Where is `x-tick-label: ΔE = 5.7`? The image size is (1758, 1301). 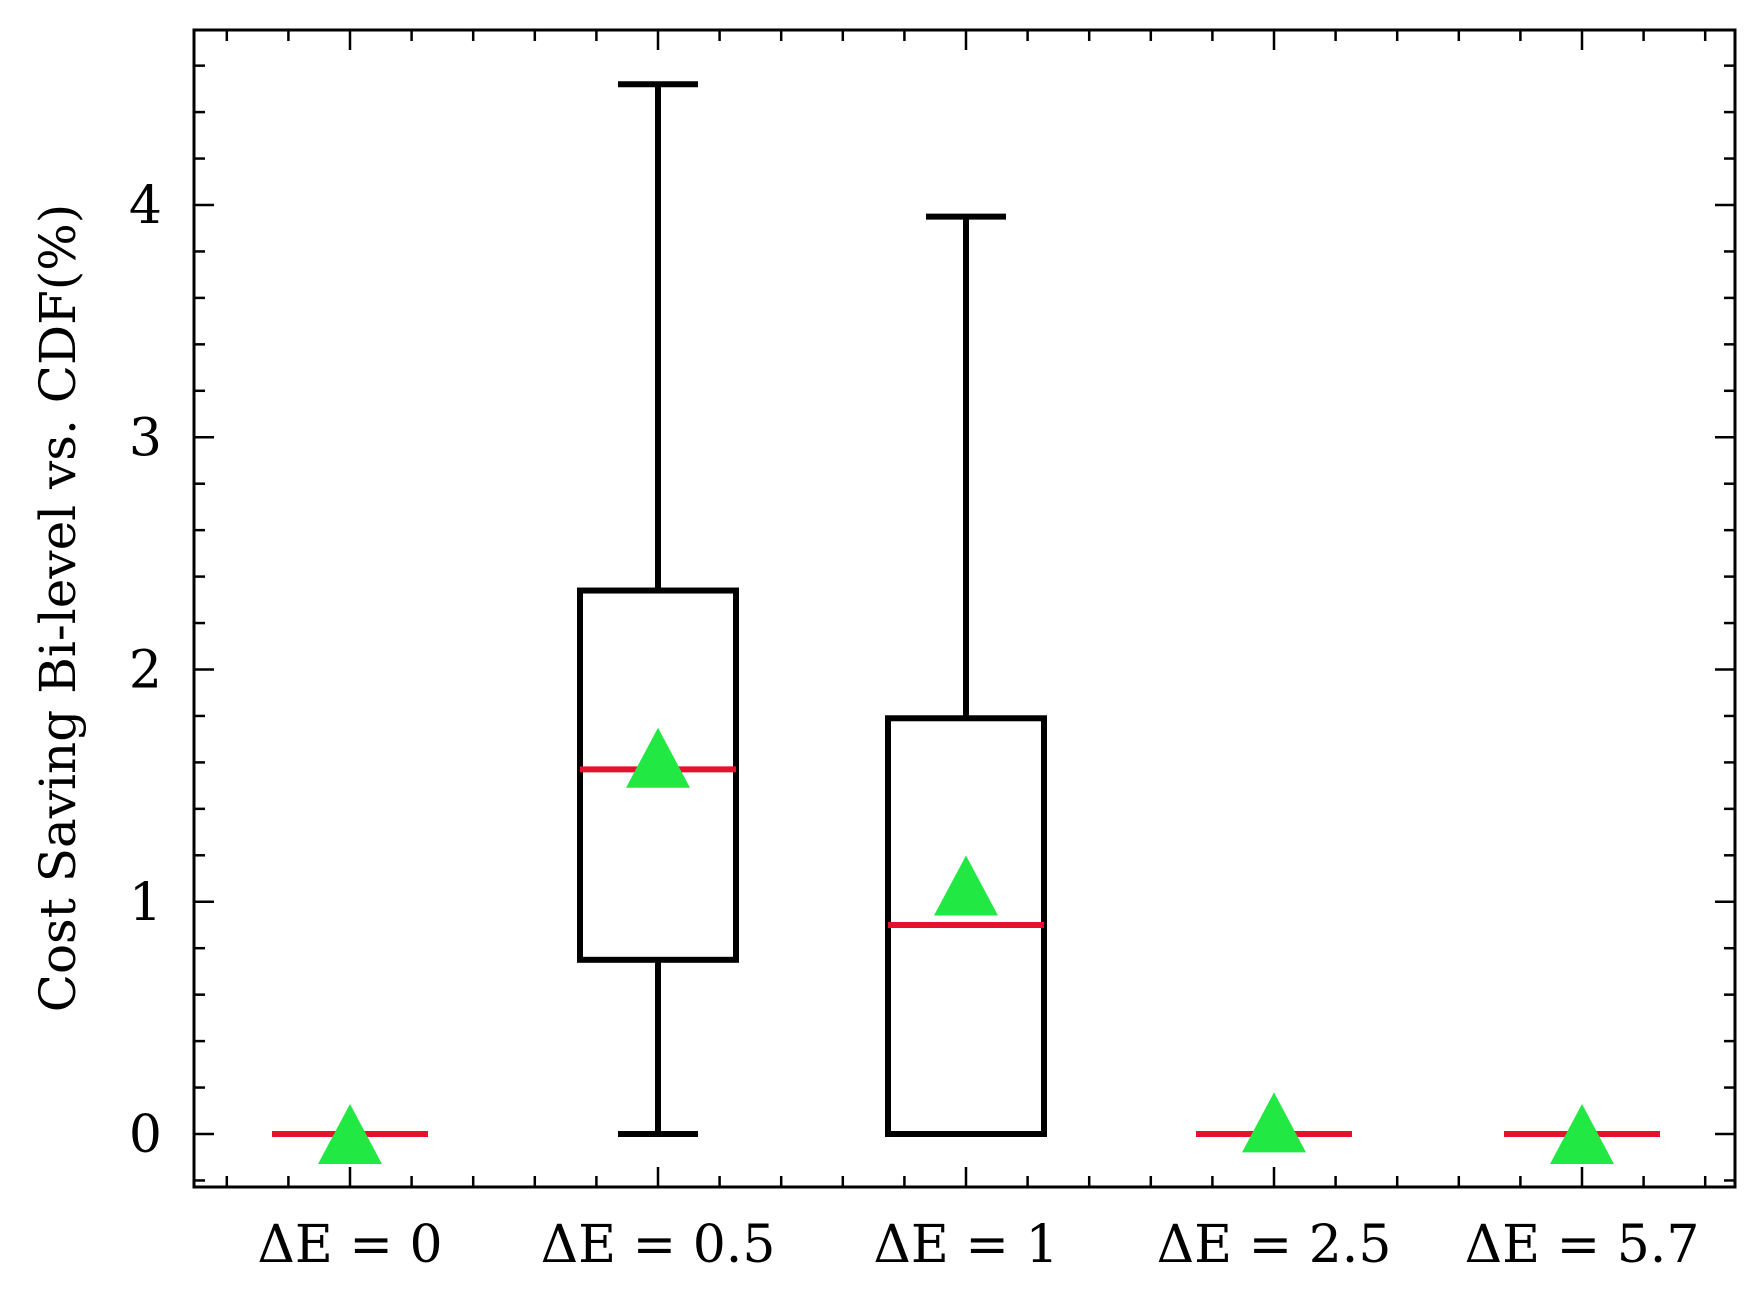 x-tick-label: ΔE = 5.7 is located at coordinates (1582, 1245).